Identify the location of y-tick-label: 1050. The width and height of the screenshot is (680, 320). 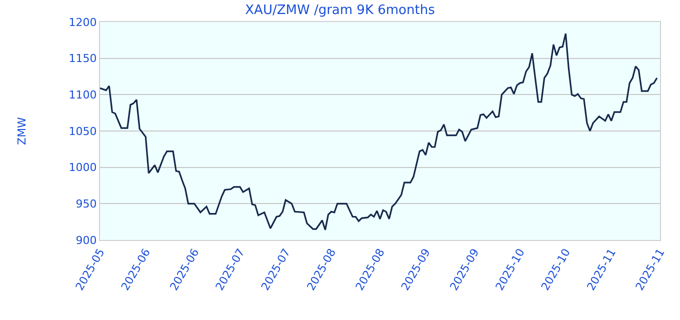
(82, 131).